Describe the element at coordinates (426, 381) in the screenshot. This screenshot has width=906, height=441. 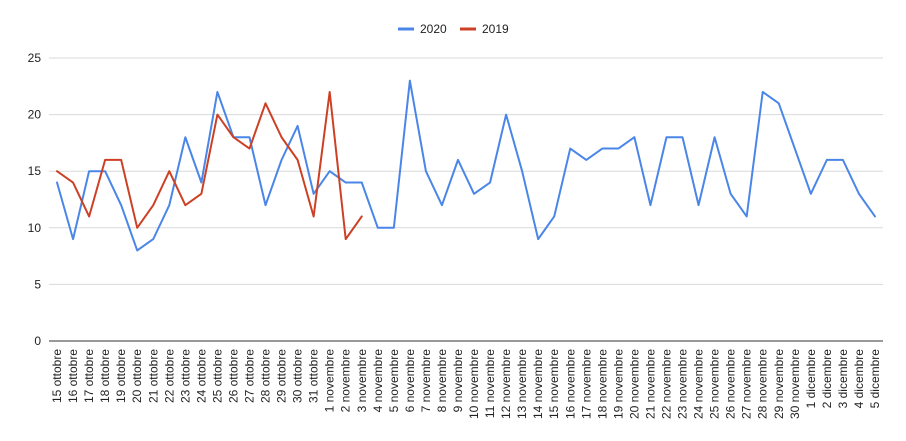
I see `x-tick-label: 7 novembre` at that location.